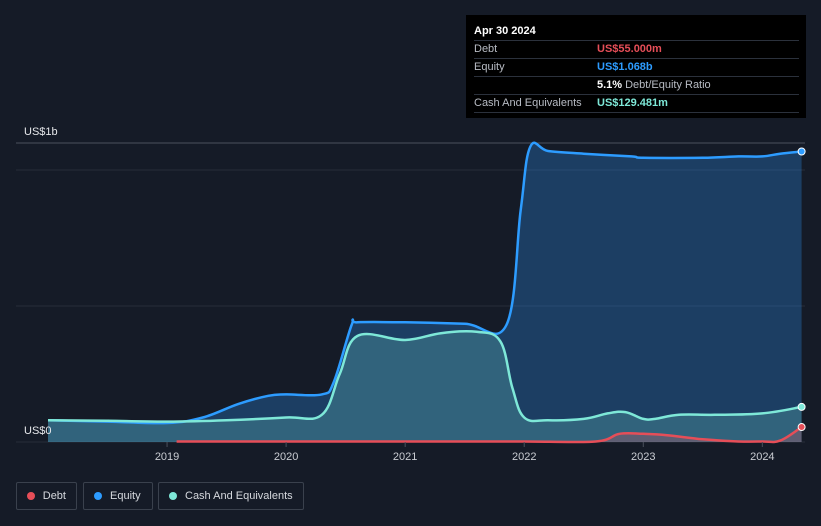 This screenshot has width=821, height=526. What do you see at coordinates (762, 457) in the screenshot?
I see `x-tick-label: 2024` at bounding box center [762, 457].